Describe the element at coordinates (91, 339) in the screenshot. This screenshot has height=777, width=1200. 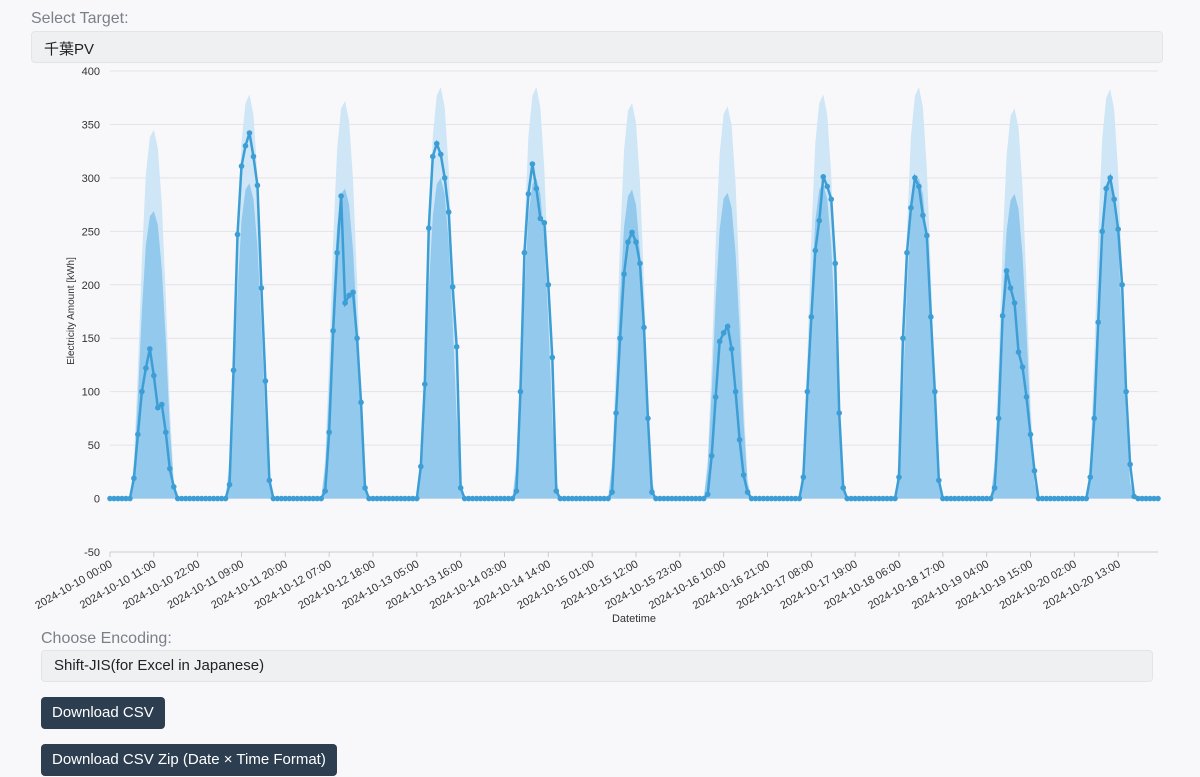
I see `y-tick-label: 150` at that location.